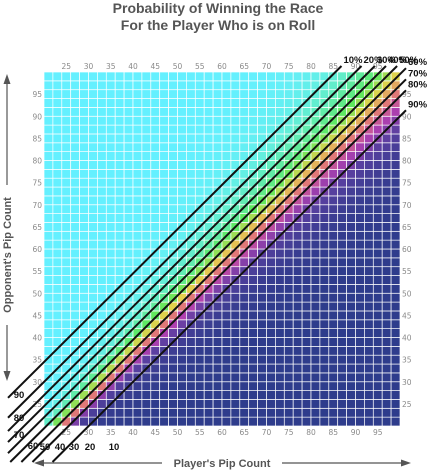  What do you see at coordinates (407, 360) in the screenshot?
I see `y-tick-label: 35` at bounding box center [407, 360].